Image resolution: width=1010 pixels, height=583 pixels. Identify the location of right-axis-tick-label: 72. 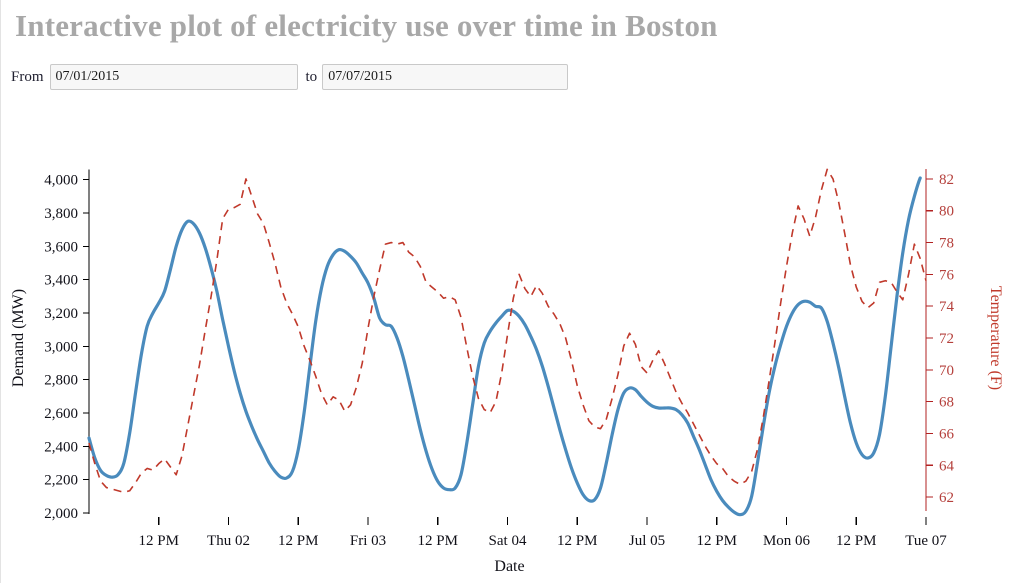
(946, 339).